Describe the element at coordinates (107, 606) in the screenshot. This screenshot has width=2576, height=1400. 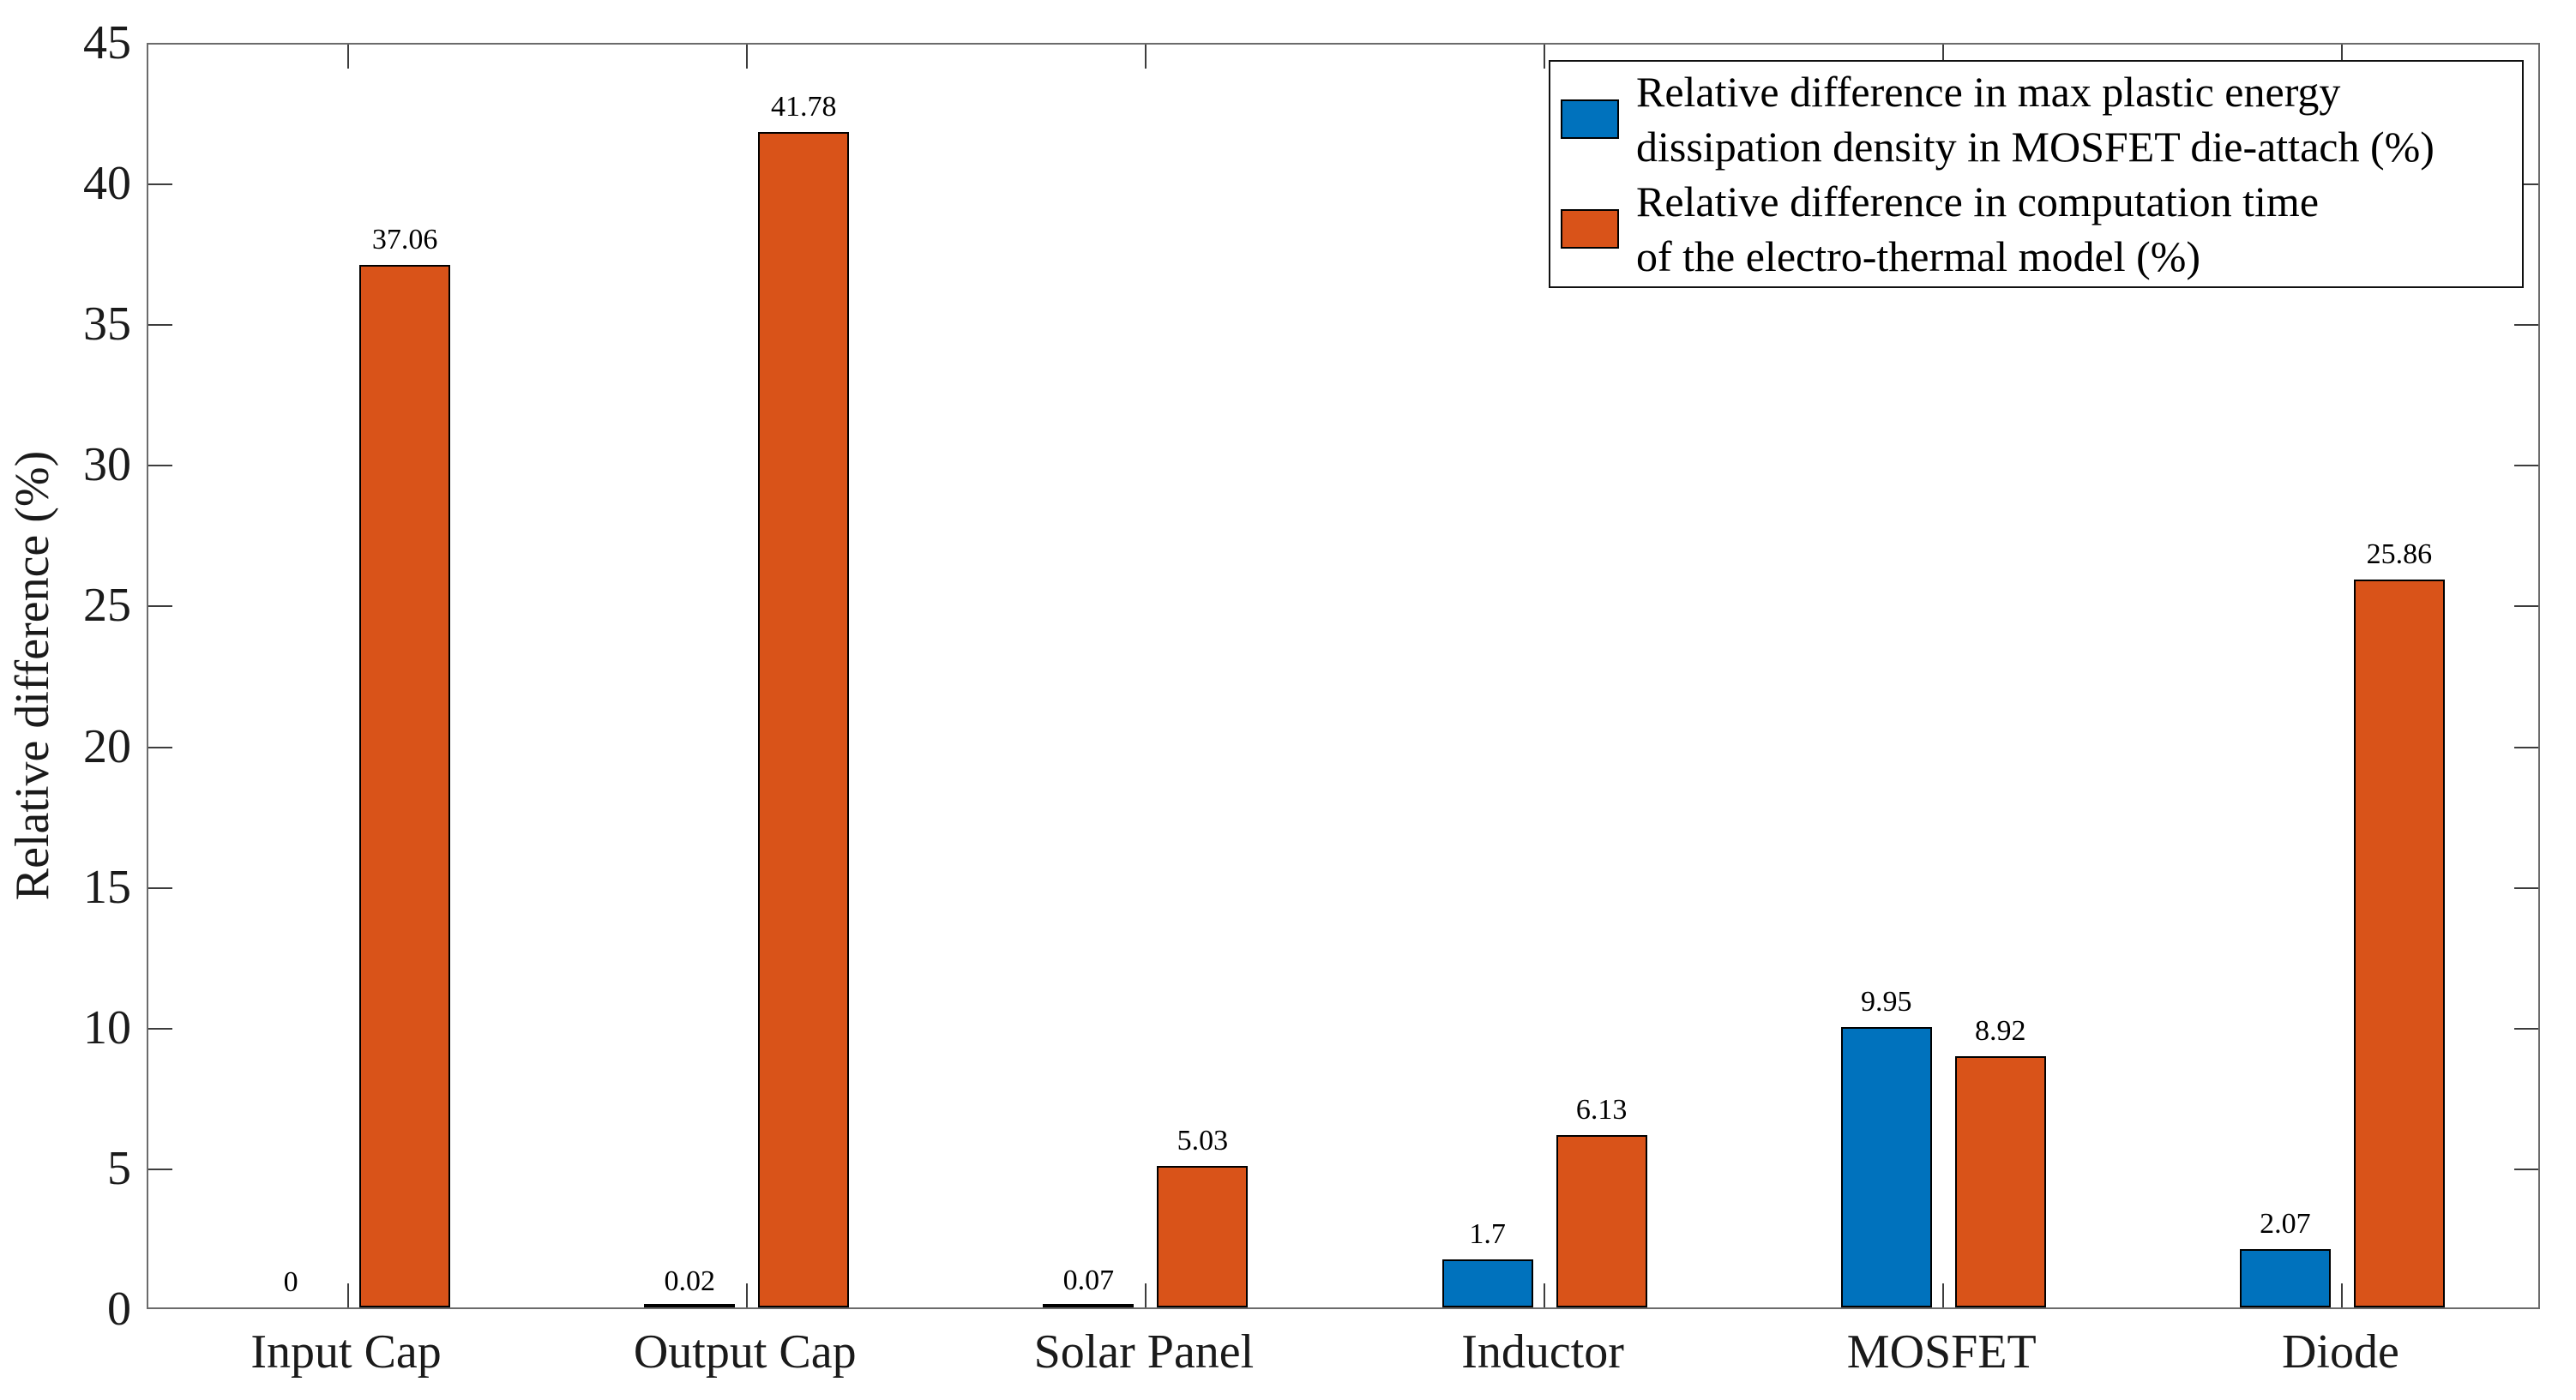
I see `y-tick-label: 25` at that location.